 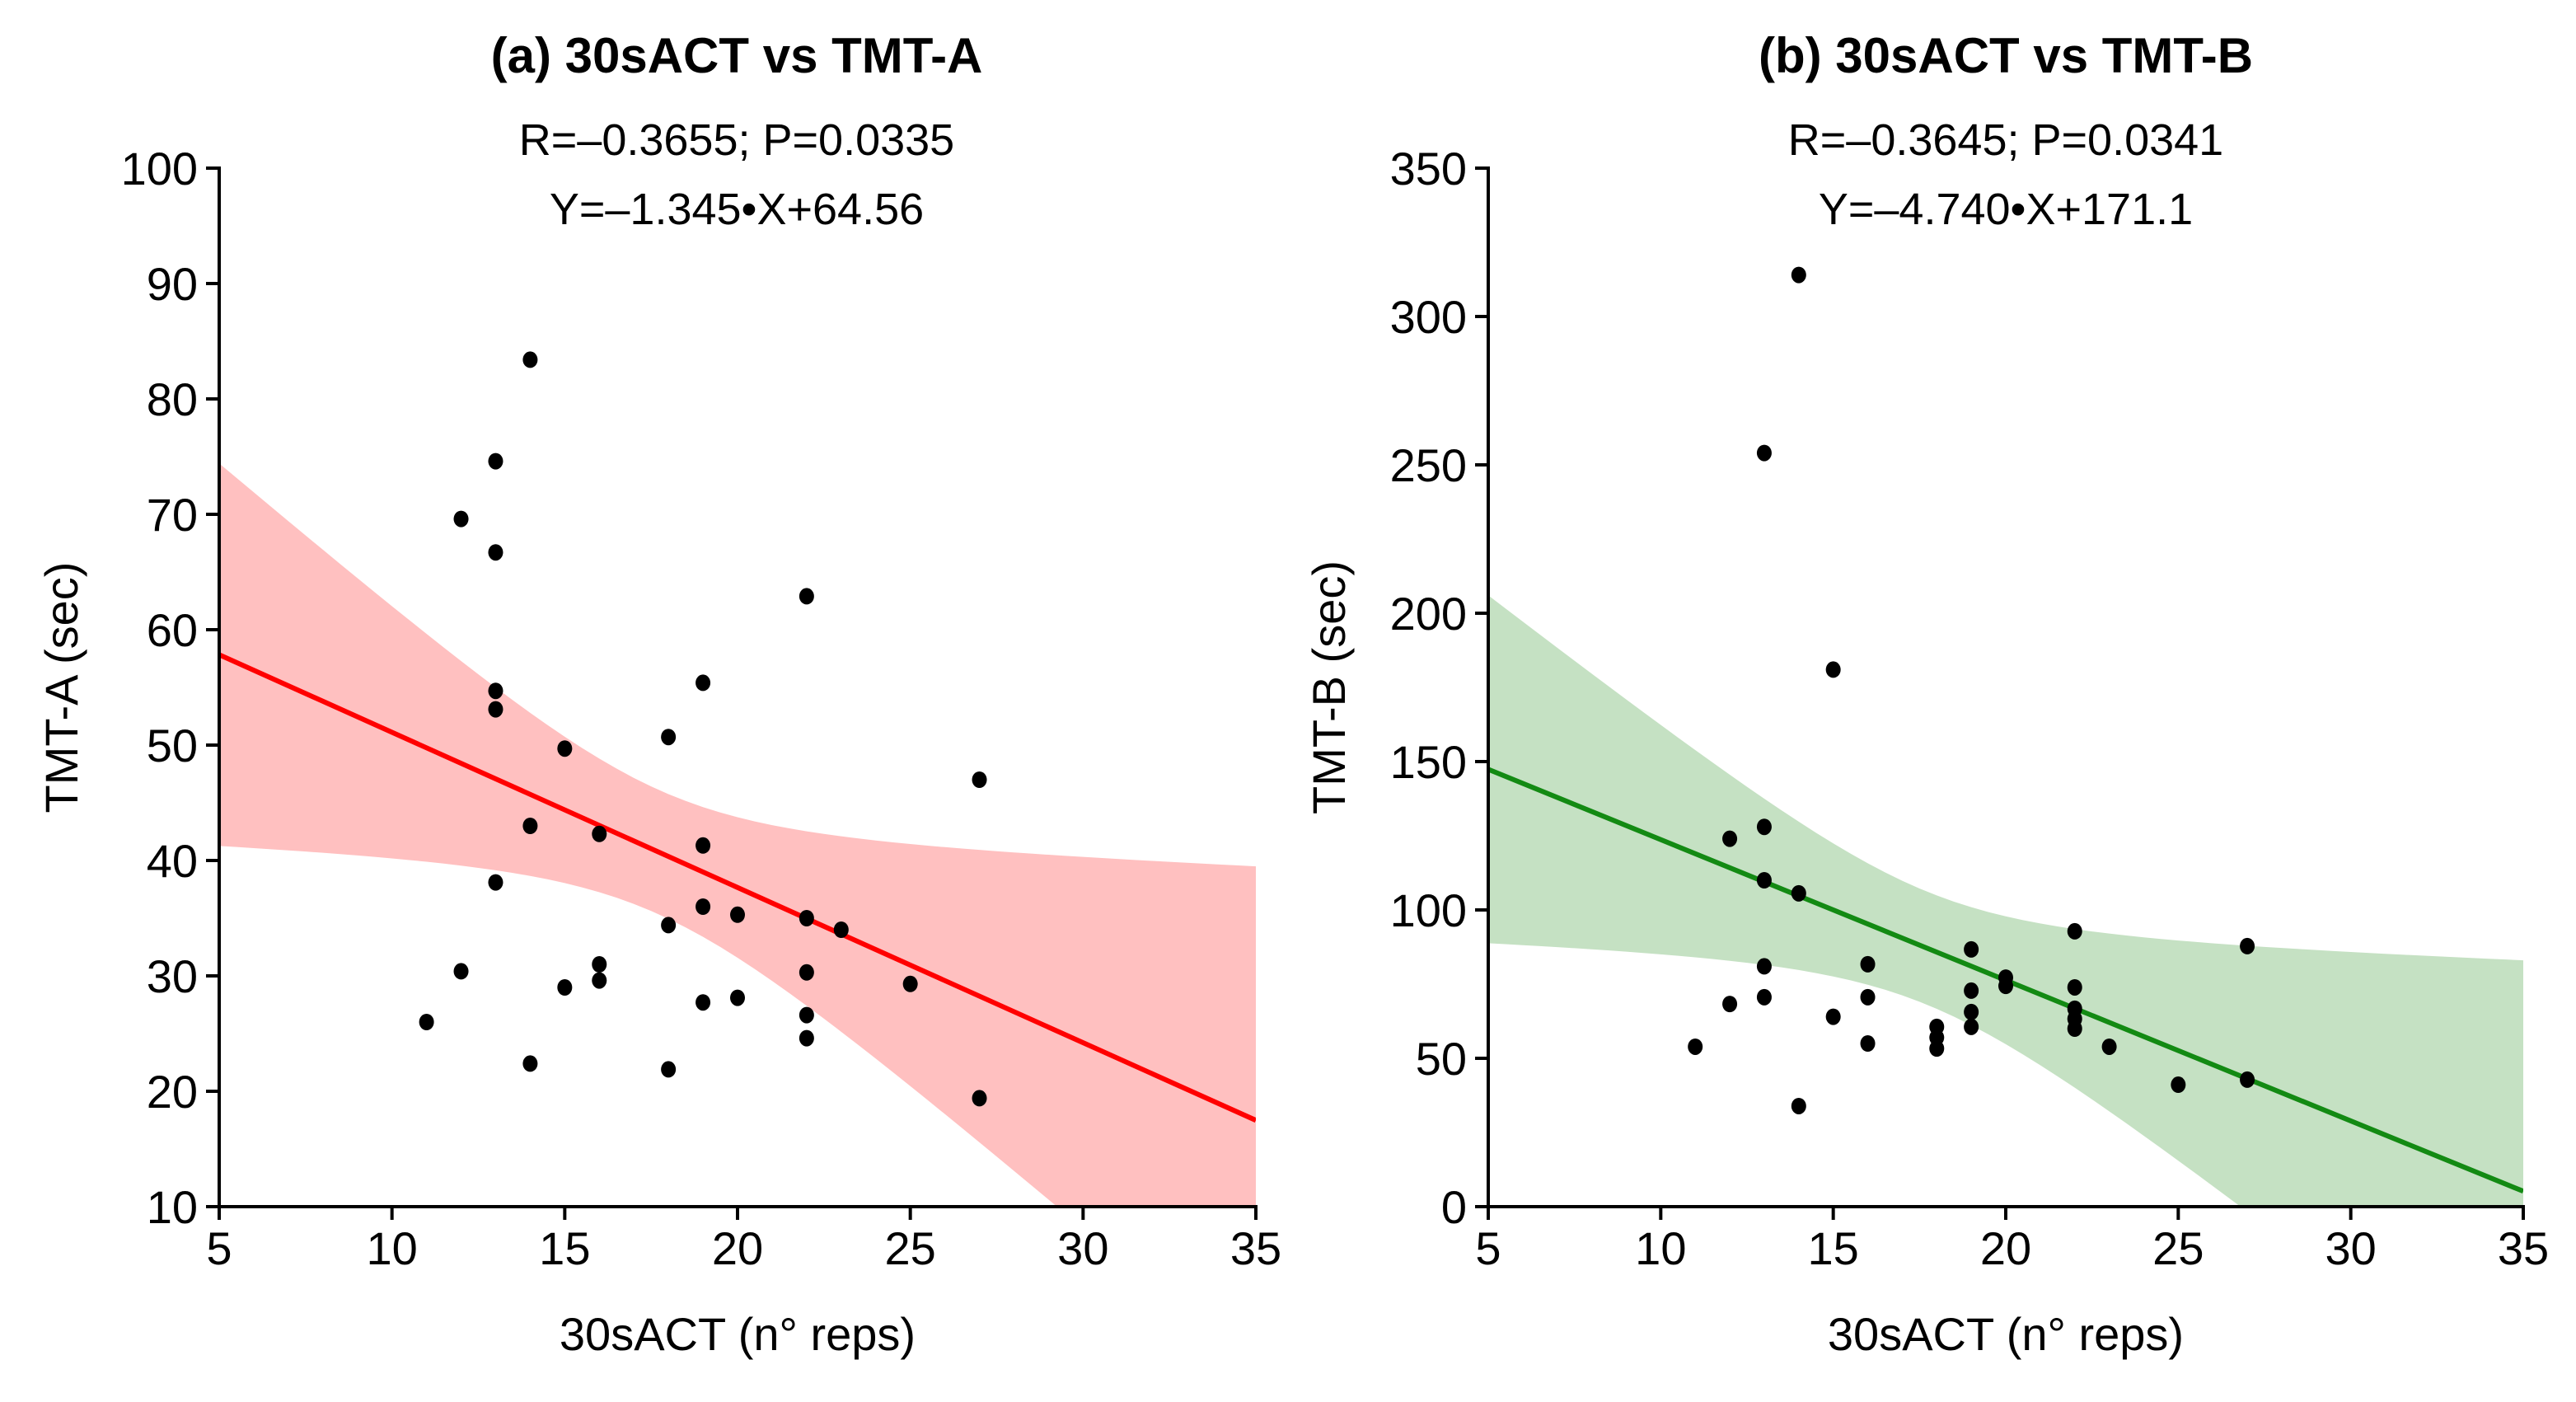 I want to click on y-axis-label: TMT-A (sec), so click(x=61, y=688).